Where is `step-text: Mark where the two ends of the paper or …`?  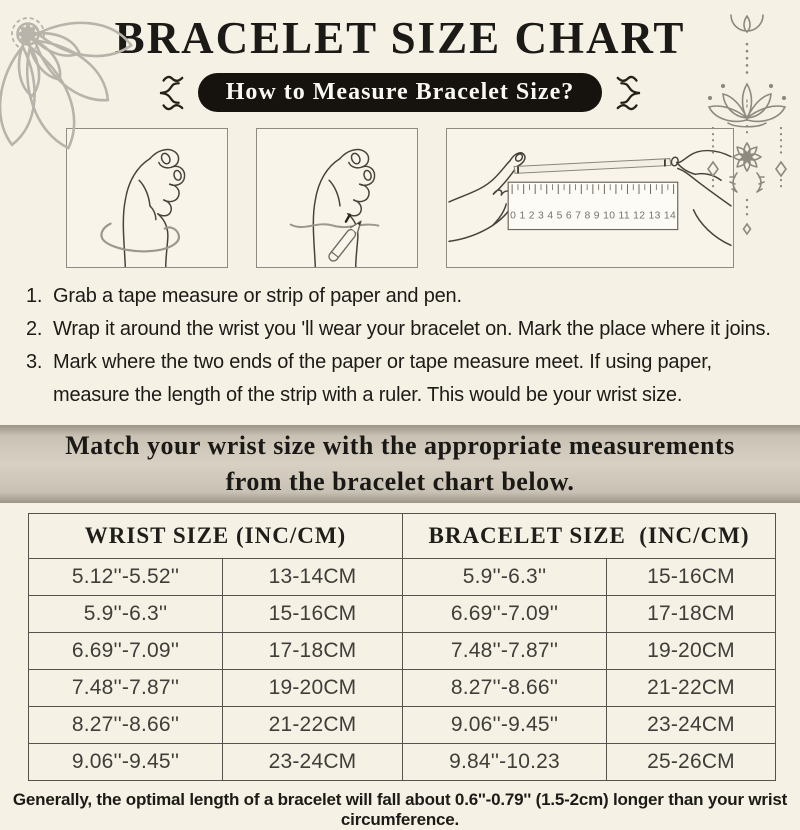
step-text: Mark where the two ends of the paper or … is located at coordinates (382, 378).